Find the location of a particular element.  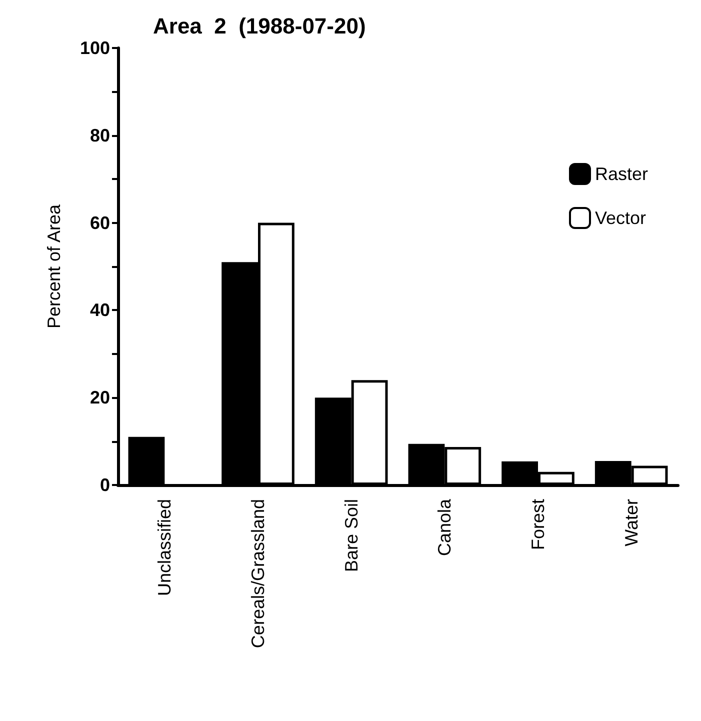

y-tick-label: 20 is located at coordinates (100, 398).